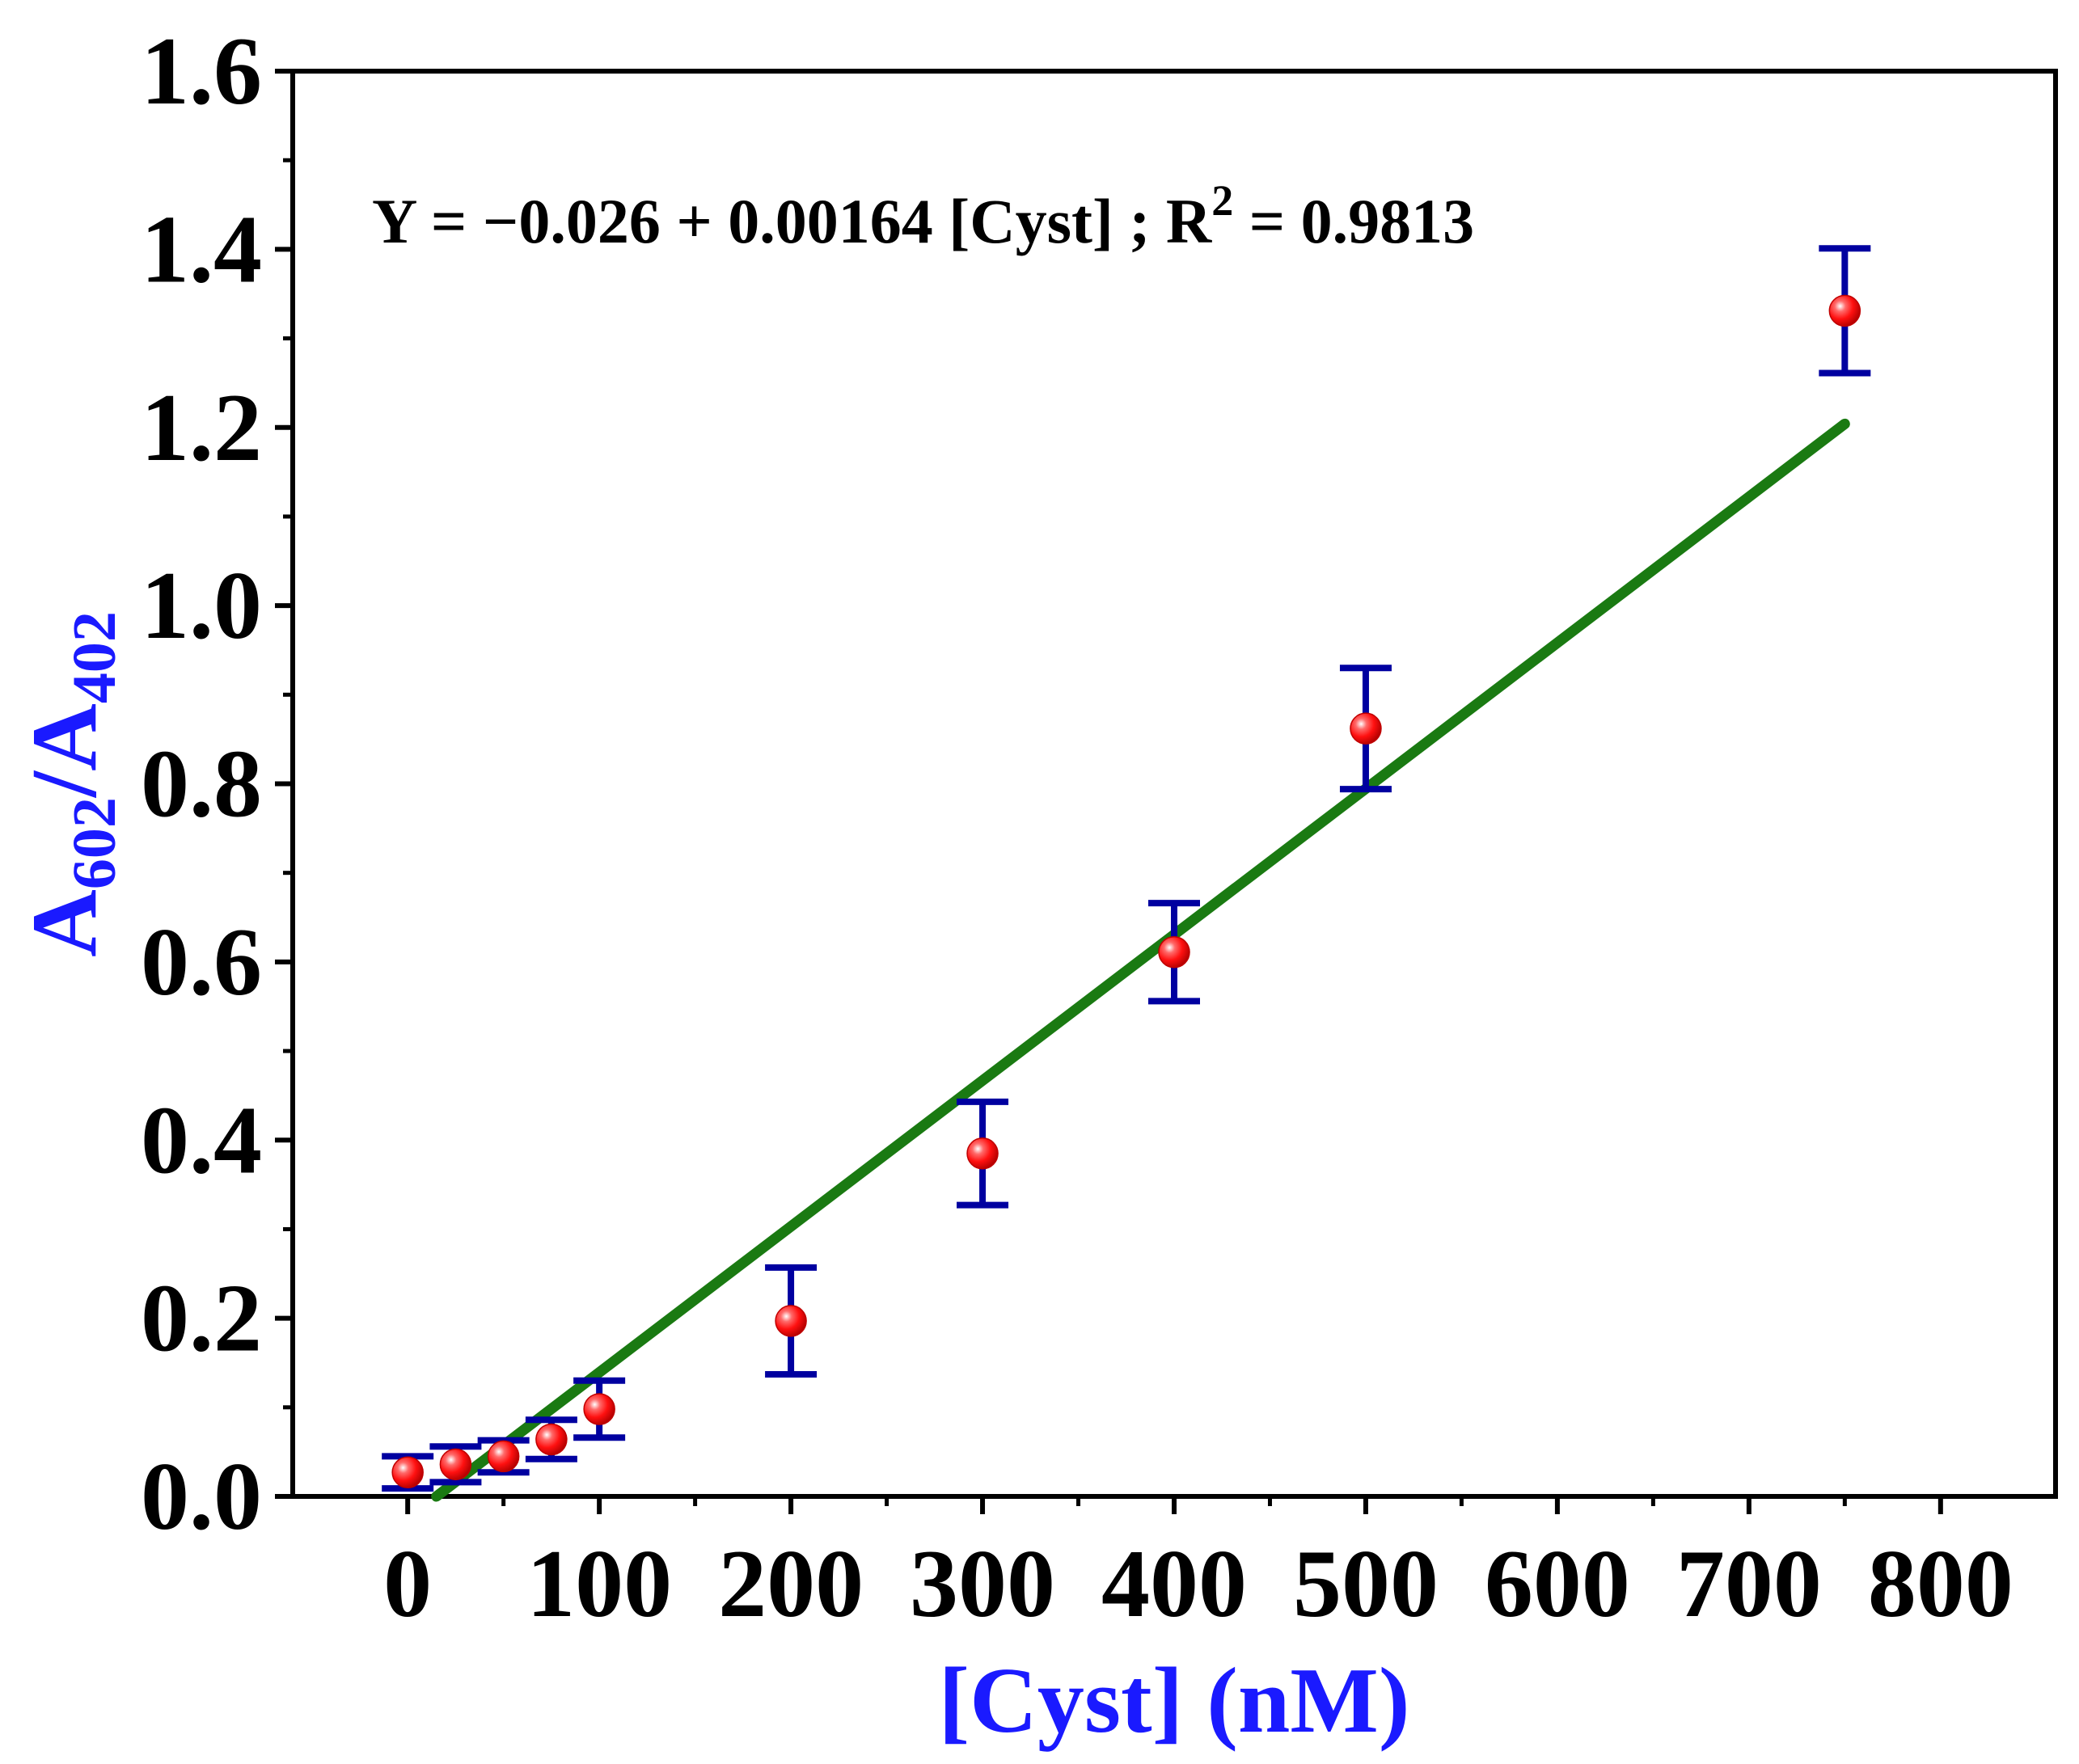 Image resolution: width=2079 pixels, height=1764 pixels. Describe the element at coordinates (201, 427) in the screenshot. I see `y-tick-label: 1.2` at that location.